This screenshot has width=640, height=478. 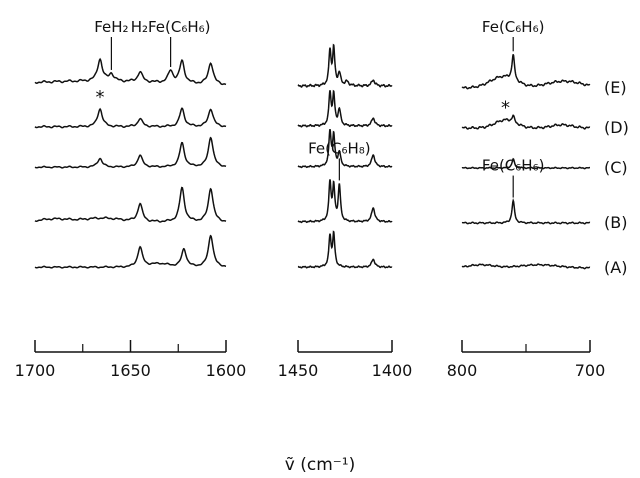 What do you see at coordinates (310, 360) in the screenshot?
I see `frequency-axes: 1700 1650 1600 1450 1400 800 700` at bounding box center [310, 360].